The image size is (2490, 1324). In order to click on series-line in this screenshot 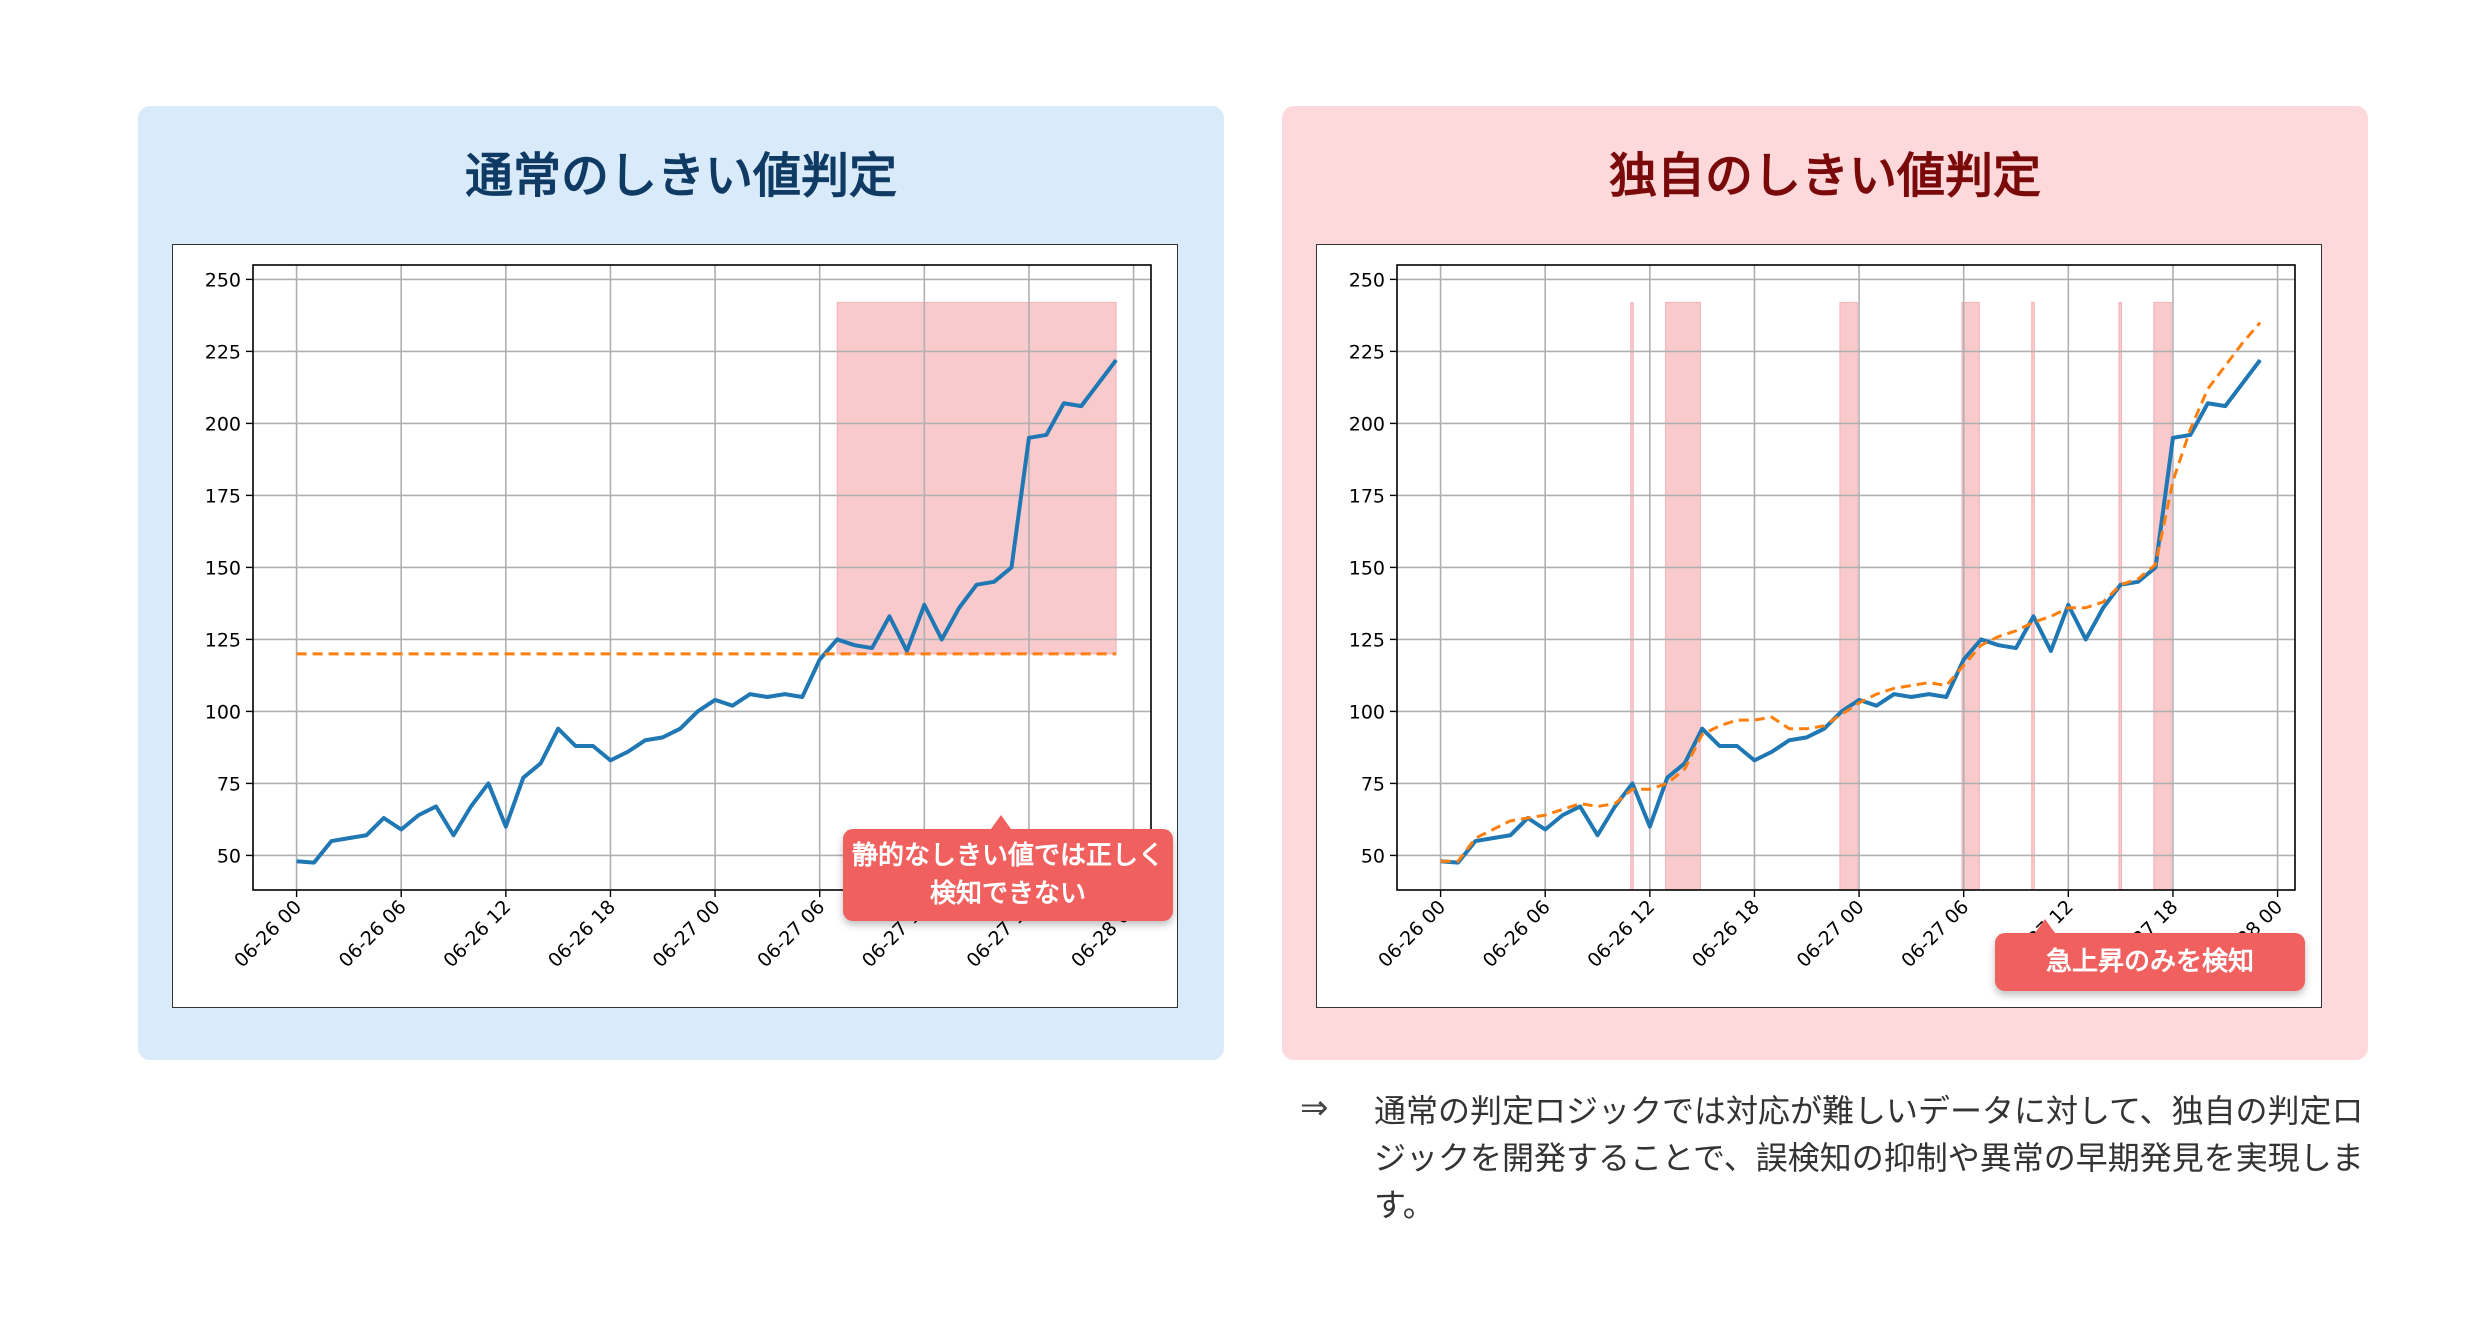, I will do `click(707, 611)`.